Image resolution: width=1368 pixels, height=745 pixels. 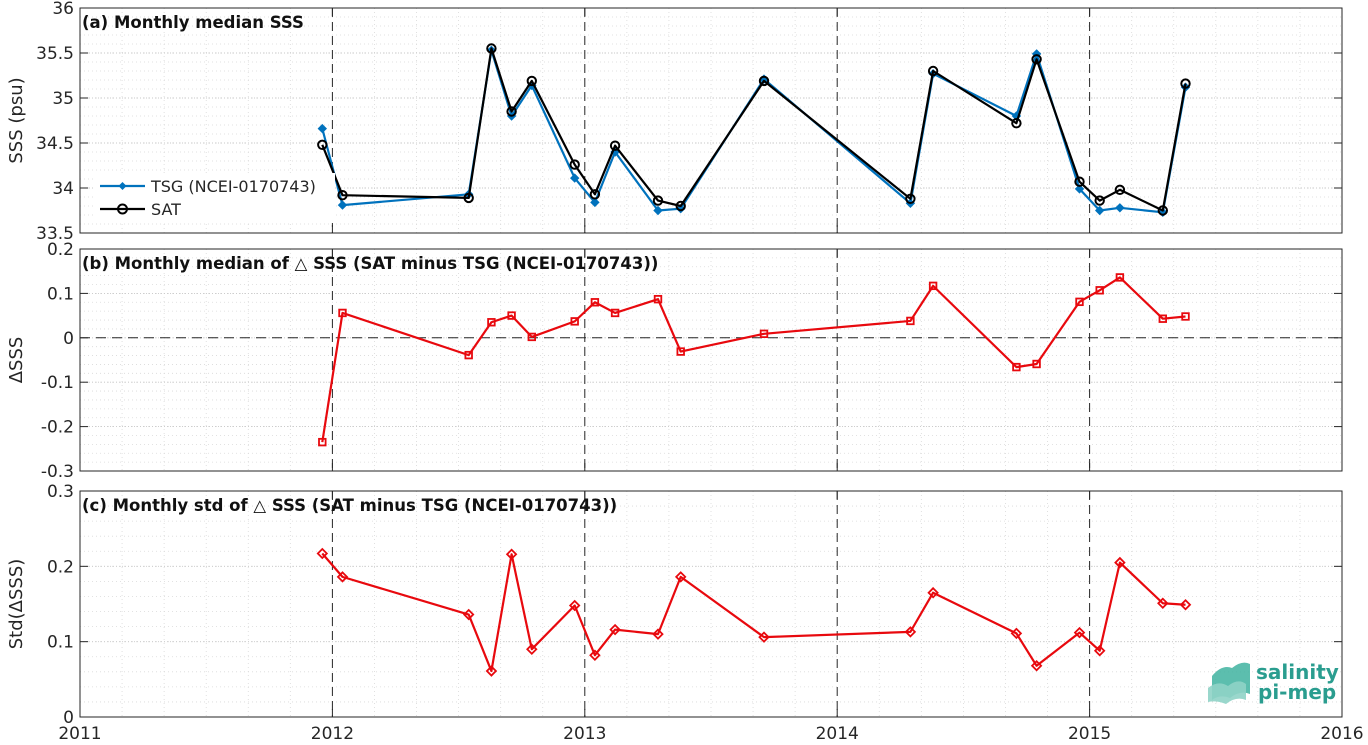 What do you see at coordinates (1297, 692) in the screenshot?
I see `logo-text-pi-mep: pi-mep` at bounding box center [1297, 692].